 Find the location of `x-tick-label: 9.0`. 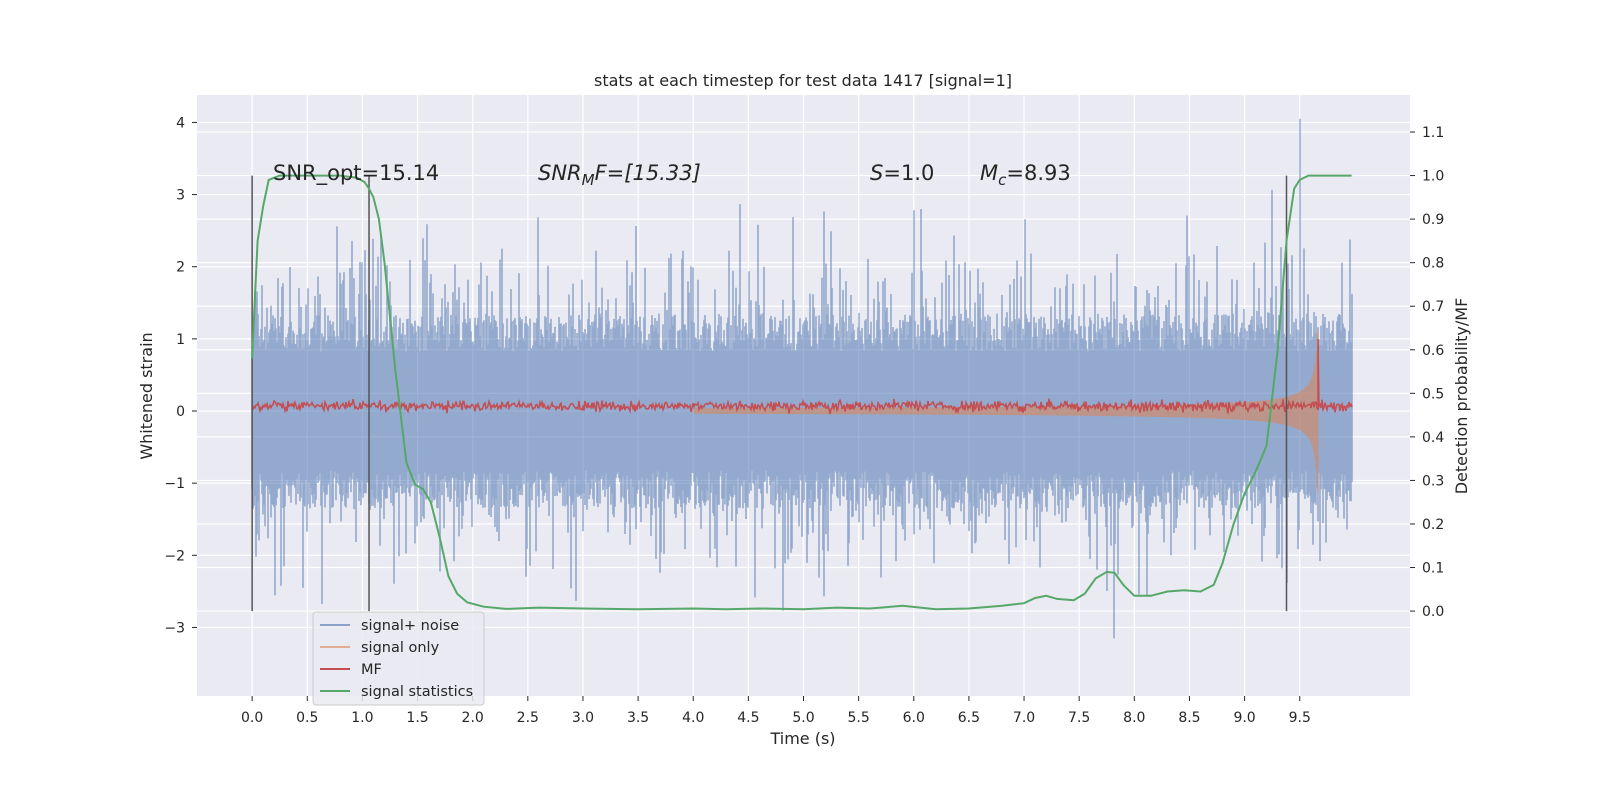

x-tick-label: 9.0 is located at coordinates (1244, 718).